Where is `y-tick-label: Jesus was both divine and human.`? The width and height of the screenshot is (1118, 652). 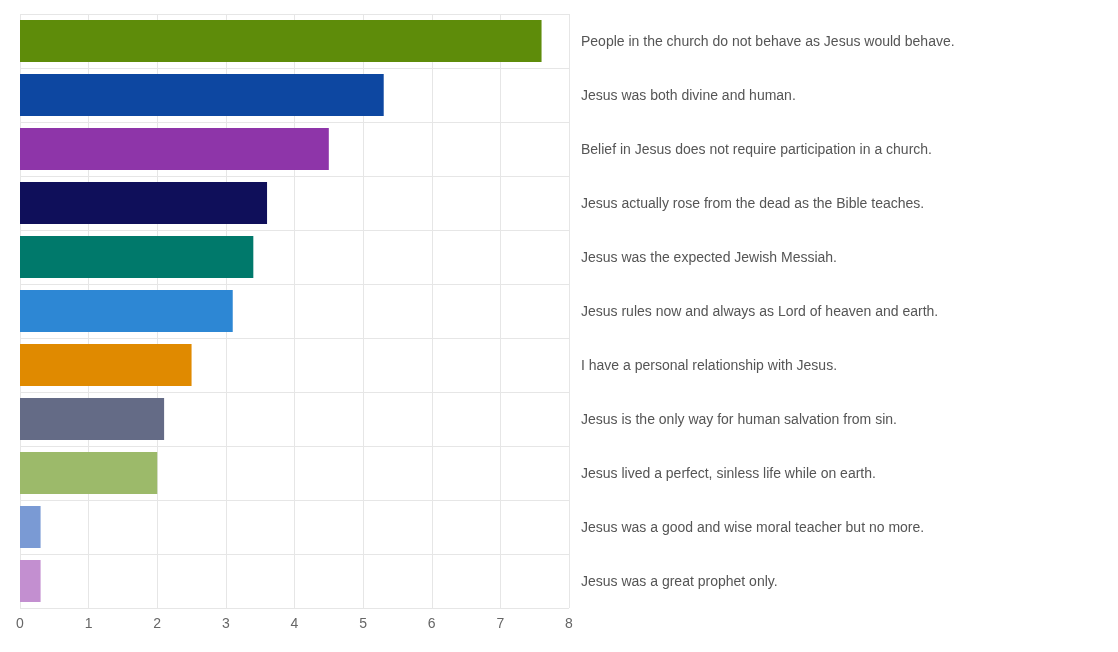 y-tick-label: Jesus was both divine and human. is located at coordinates (688, 95).